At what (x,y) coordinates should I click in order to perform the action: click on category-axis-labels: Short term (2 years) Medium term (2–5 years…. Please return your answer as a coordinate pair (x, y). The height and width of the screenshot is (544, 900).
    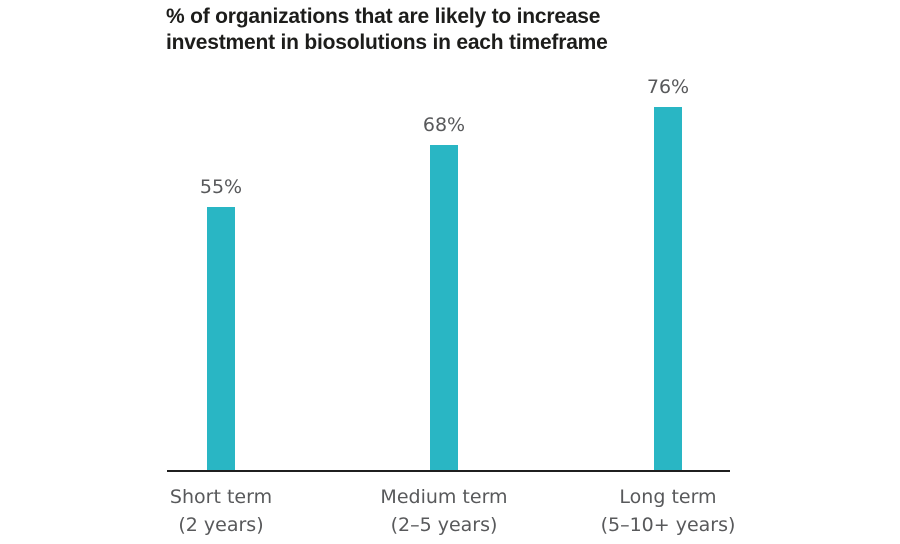
    Looking at the image, I should click on (451, 513).